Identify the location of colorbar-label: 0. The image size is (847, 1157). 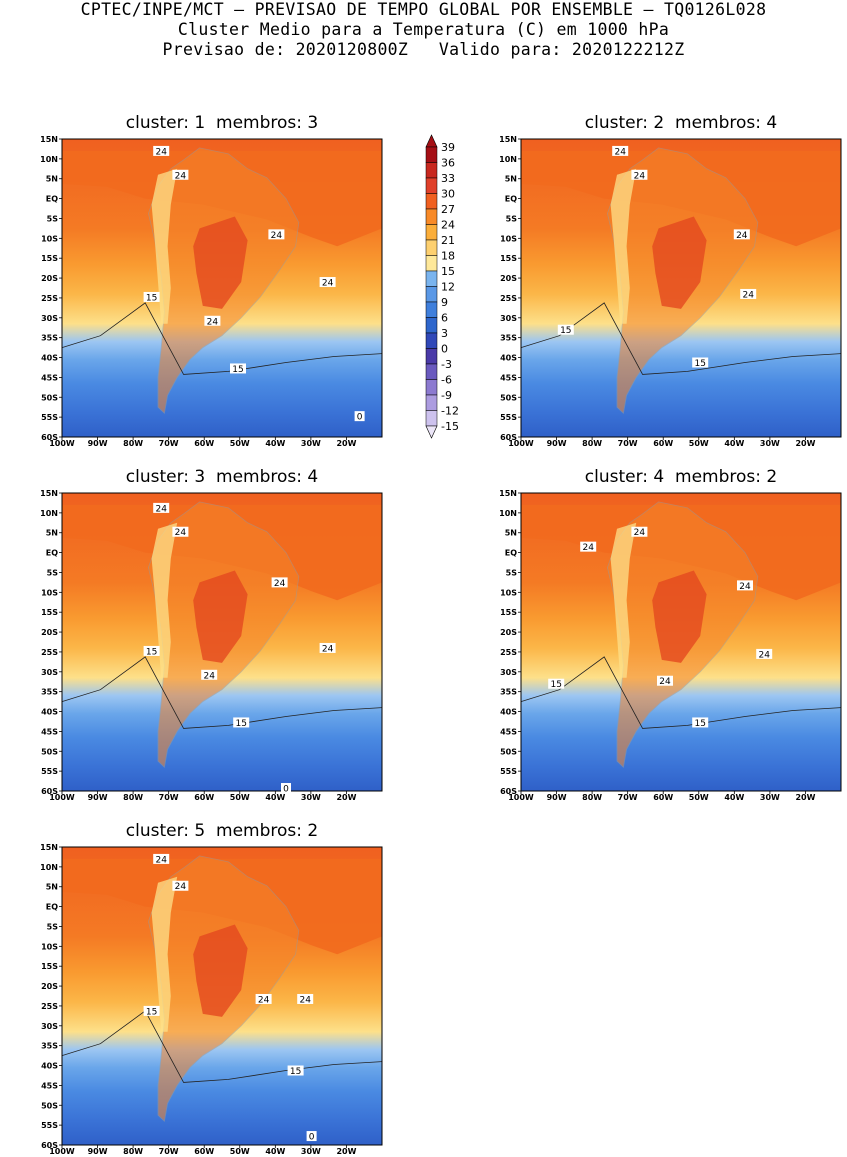
(444, 349).